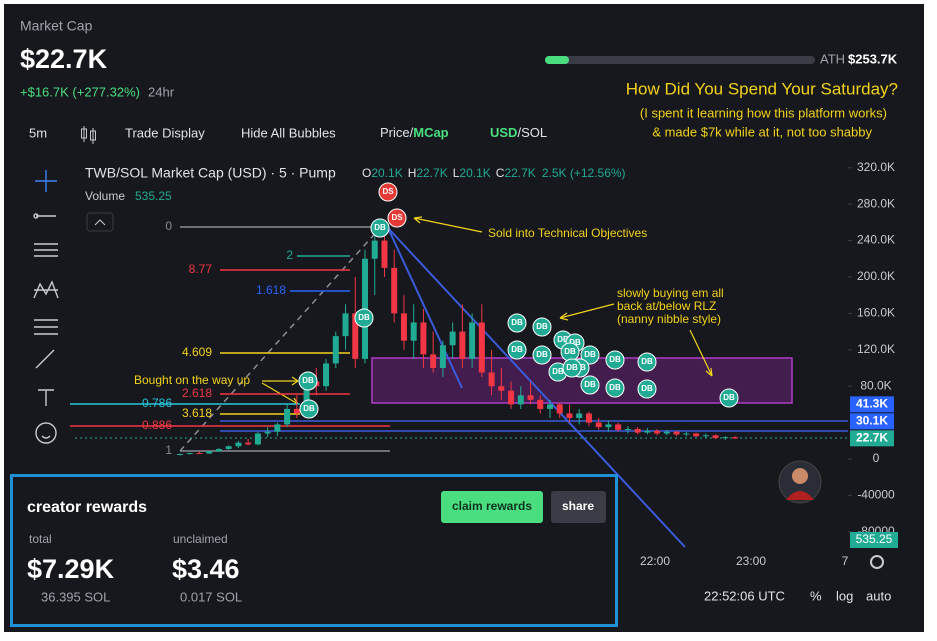 This screenshot has height=641, width=937. What do you see at coordinates (165, 132) in the screenshot?
I see `trade-display-button: Trade Display` at bounding box center [165, 132].